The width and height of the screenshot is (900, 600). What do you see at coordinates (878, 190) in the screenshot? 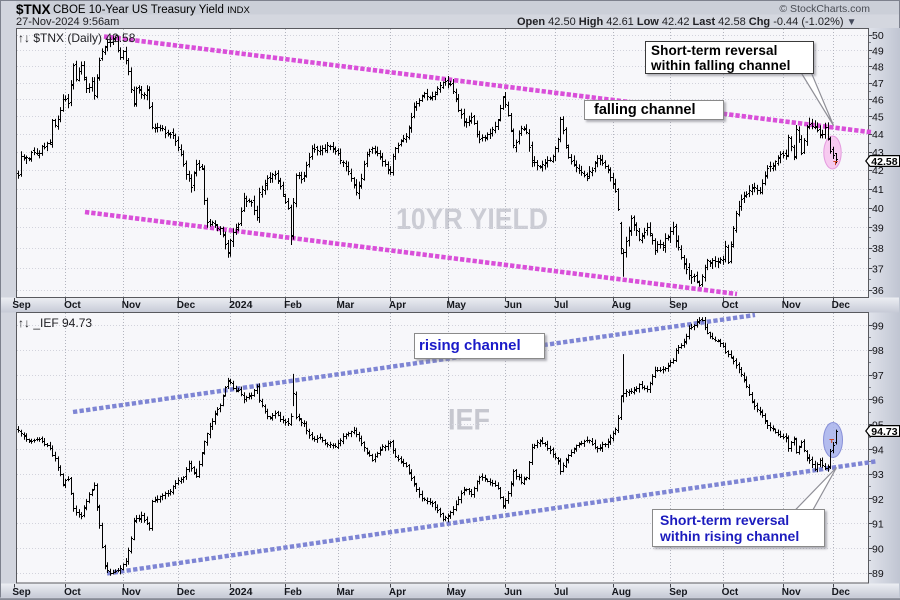
I see `svg-text: 41` at bounding box center [878, 190].